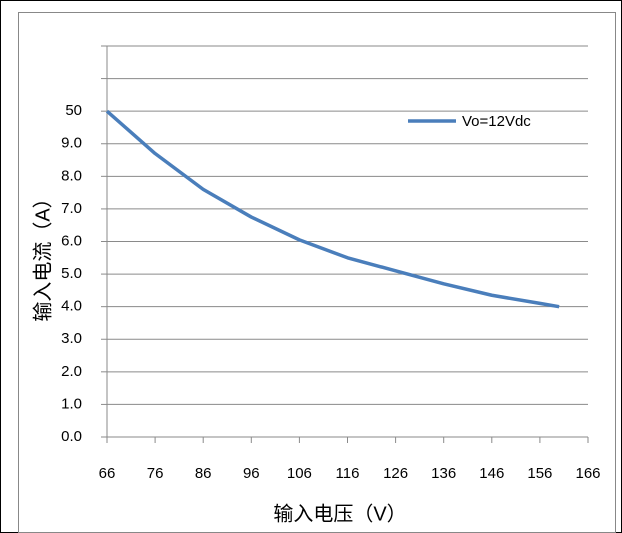 Image resolution: width=622 pixels, height=533 pixels. Describe the element at coordinates (539, 473) in the screenshot. I see `x-tick-label: 156` at that location.